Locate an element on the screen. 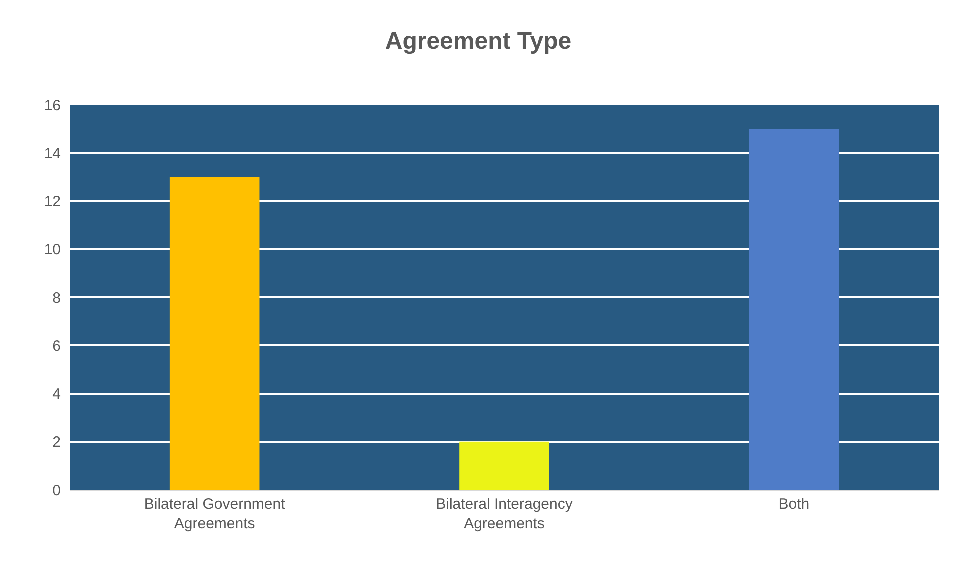  y-tick-label: 10 is located at coordinates (52, 250).